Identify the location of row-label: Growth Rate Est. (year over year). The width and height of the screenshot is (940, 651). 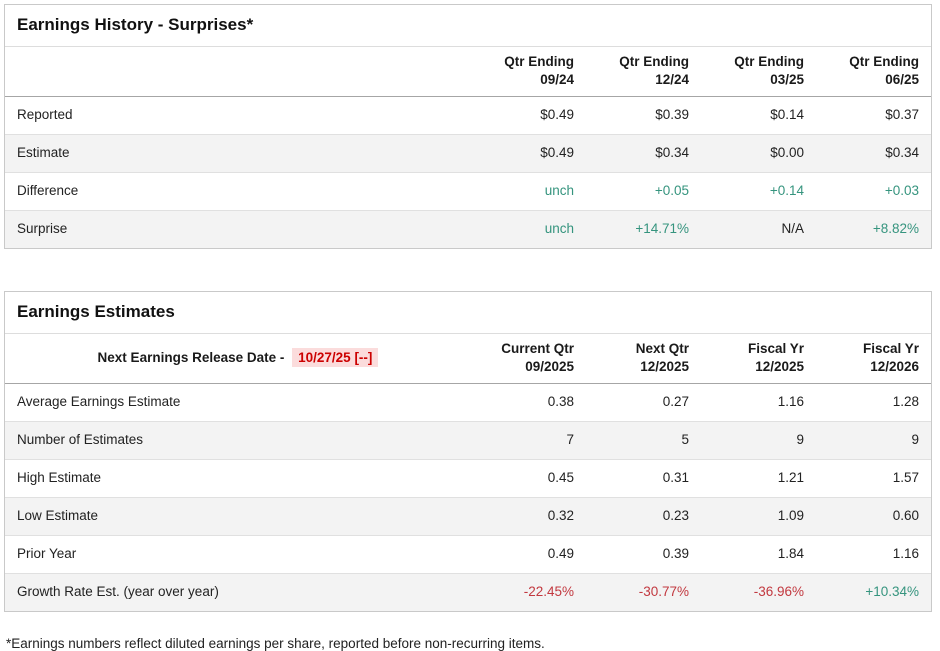
(238, 592).